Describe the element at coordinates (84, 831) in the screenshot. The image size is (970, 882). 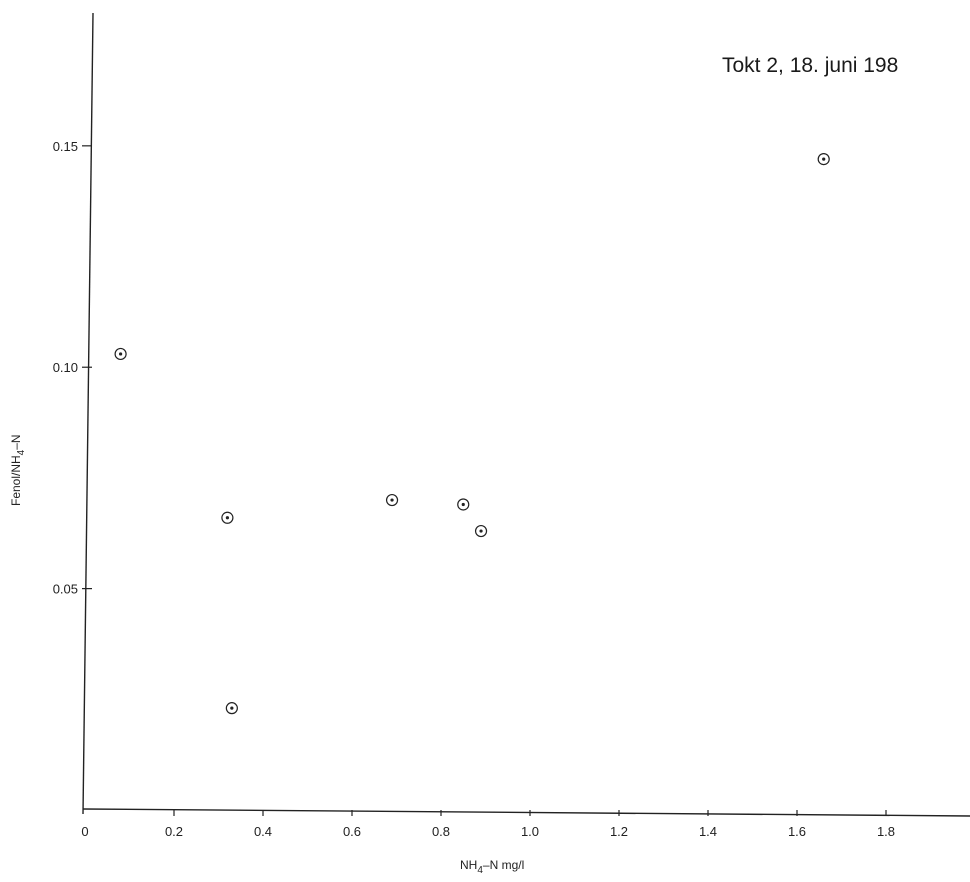
I see `x-tick-label: 0` at that location.